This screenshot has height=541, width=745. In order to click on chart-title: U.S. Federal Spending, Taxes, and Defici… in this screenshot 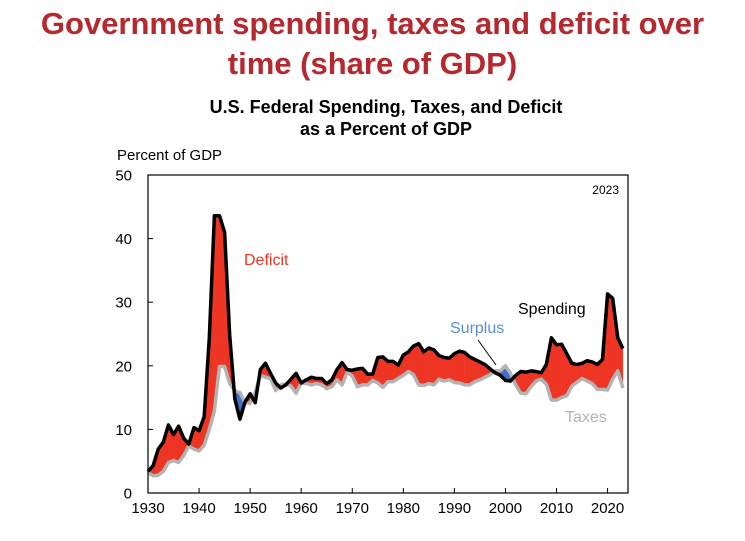, I will do `click(386, 118)`.